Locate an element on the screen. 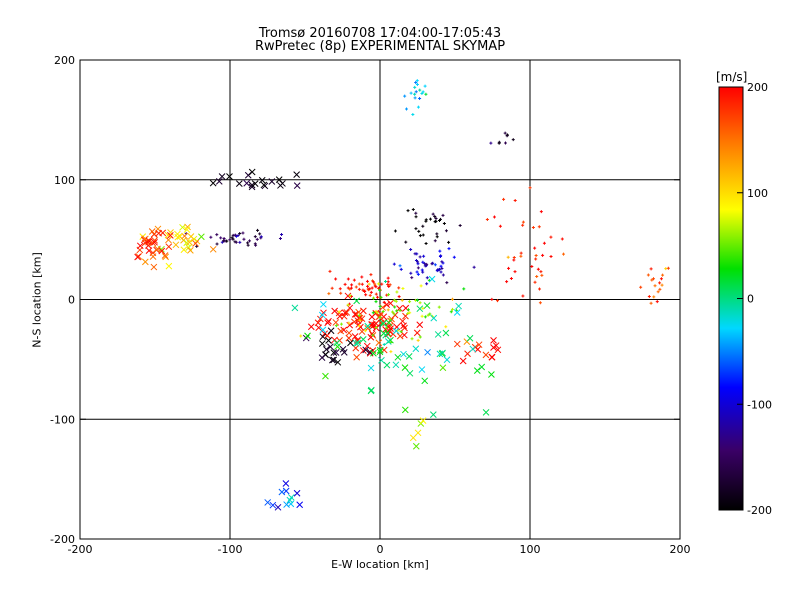 The image size is (800, 600). colorbar-ticks: 200 100 0 -100 -200 is located at coordinates (754, 299).